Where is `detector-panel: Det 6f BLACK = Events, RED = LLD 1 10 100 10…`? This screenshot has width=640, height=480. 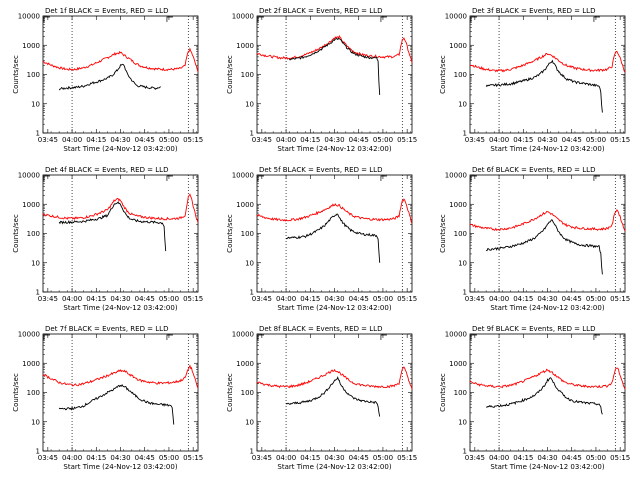
detector-panel: Det 6f BLACK = Events, RED = LLD 1 10 100 10… is located at coordinates (534, 239).